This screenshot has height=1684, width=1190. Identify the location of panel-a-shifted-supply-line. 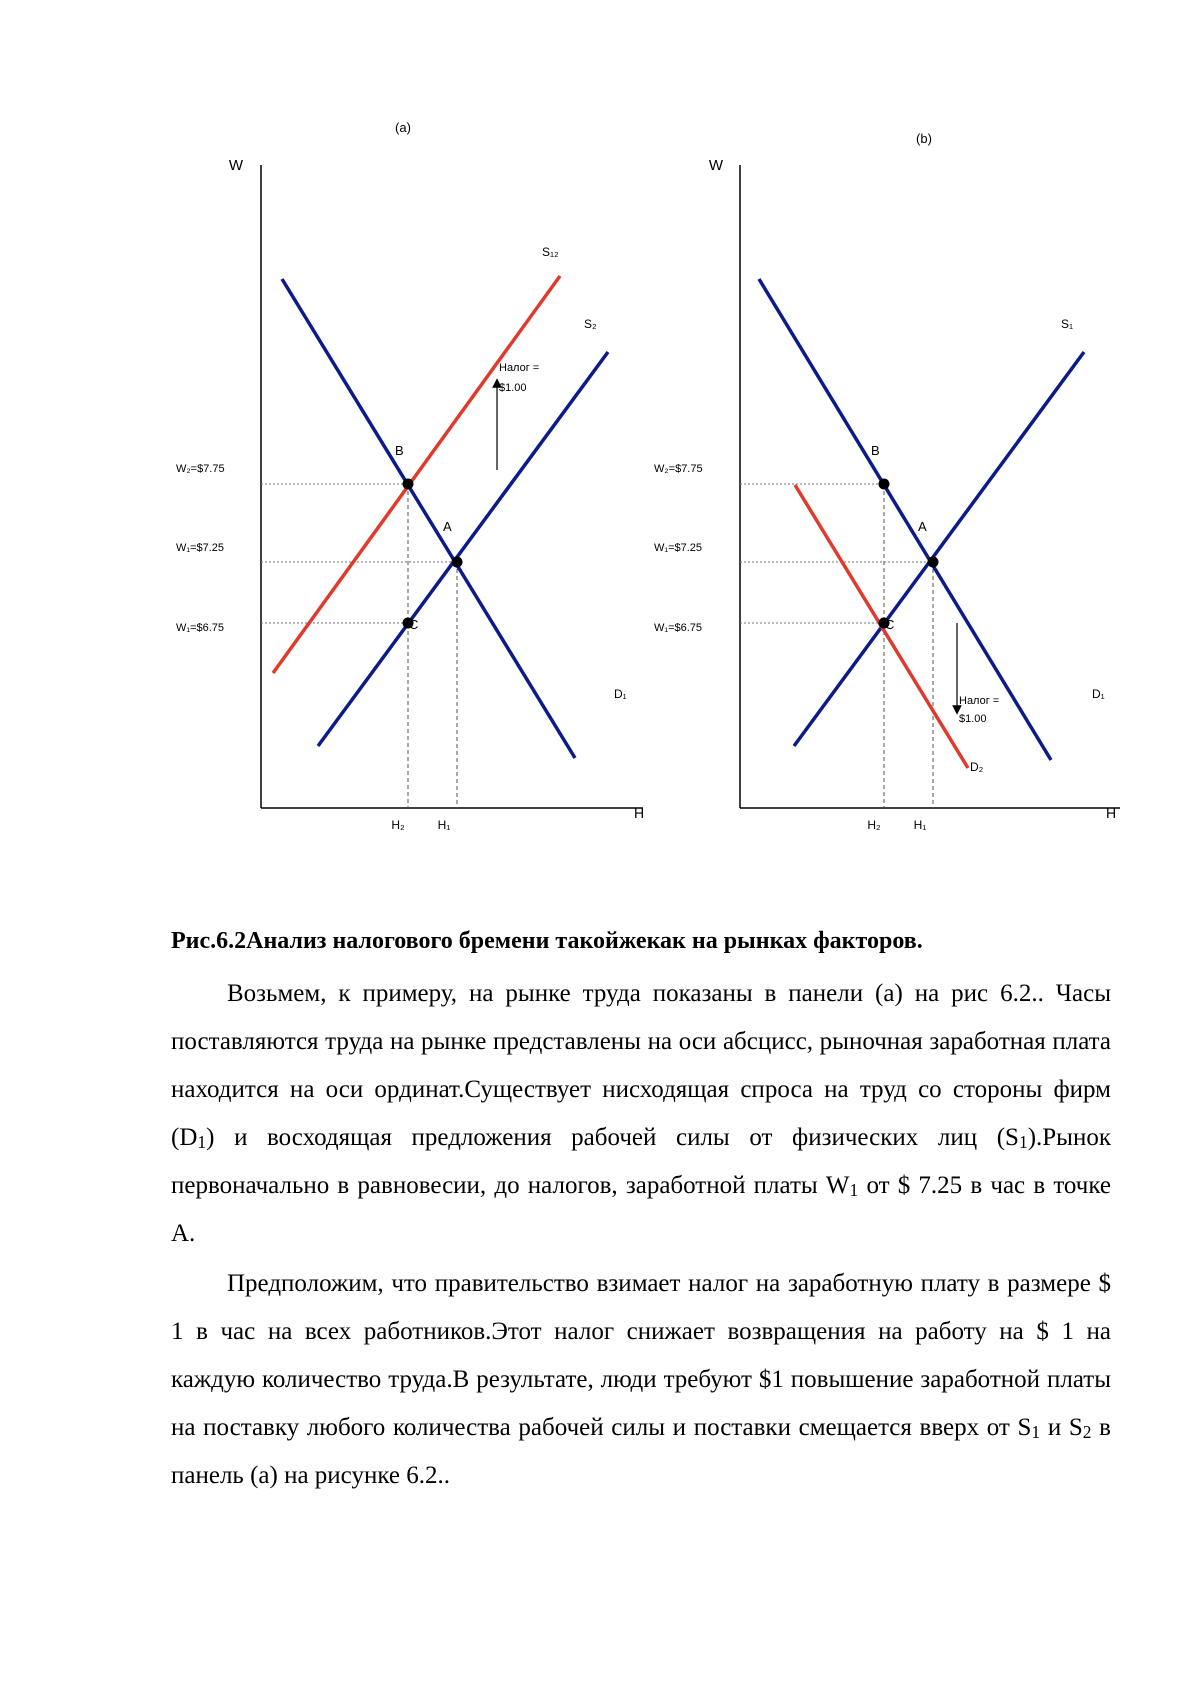
(416, 474).